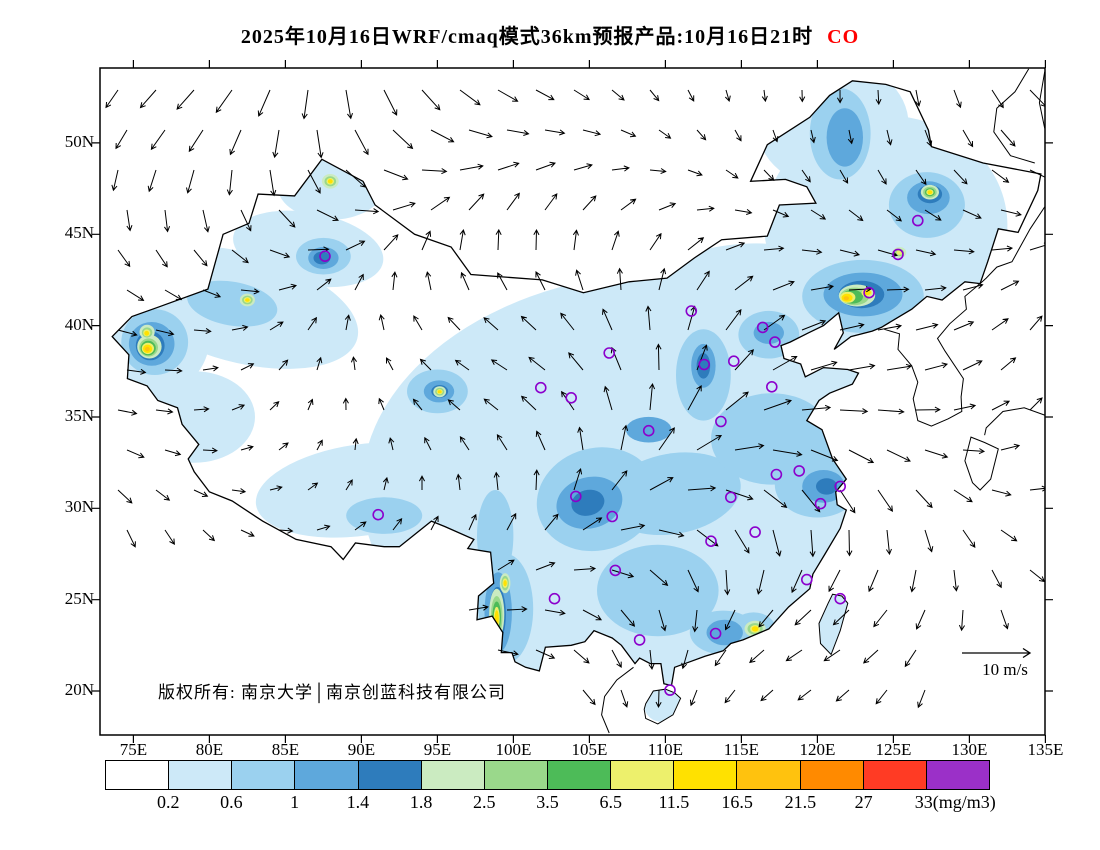 Image resolution: width=1100 pixels, height=850 pixels. Describe the element at coordinates (79, 141) in the screenshot. I see `lat-tick-label: 50N` at that location.